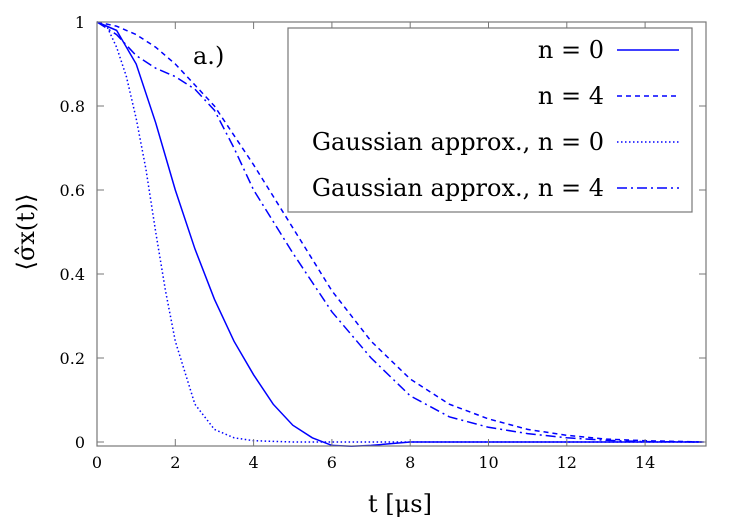 The image size is (747, 523). What do you see at coordinates (332, 462) in the screenshot?
I see `x-tick-label: 6` at bounding box center [332, 462].